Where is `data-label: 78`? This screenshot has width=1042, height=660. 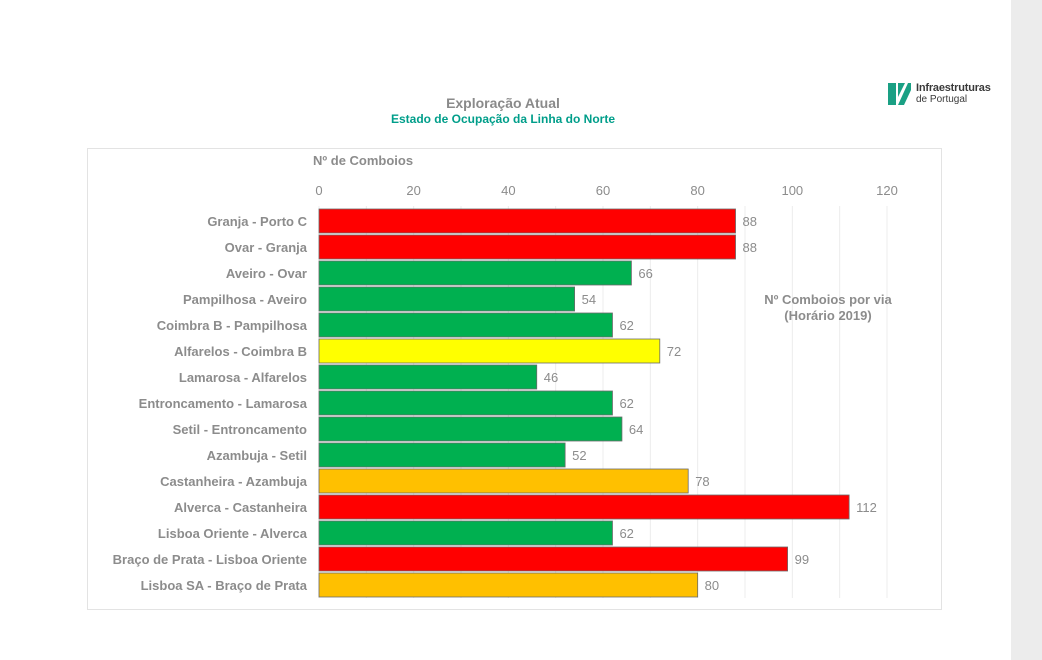
data-label: 78 is located at coordinates (702, 481).